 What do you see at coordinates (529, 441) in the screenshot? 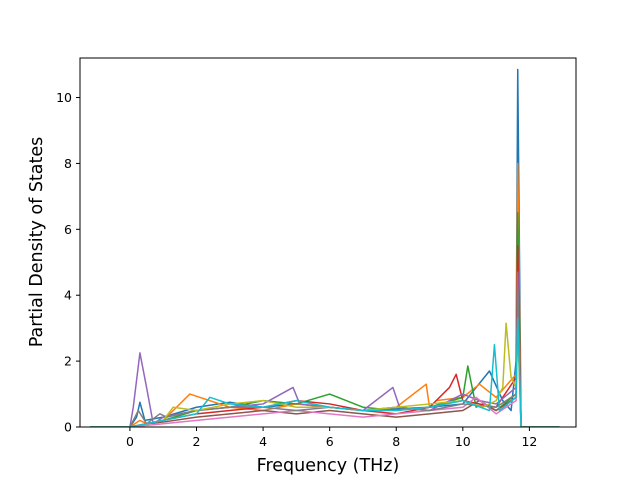
I see `x-tick-label: 12` at bounding box center [529, 441].